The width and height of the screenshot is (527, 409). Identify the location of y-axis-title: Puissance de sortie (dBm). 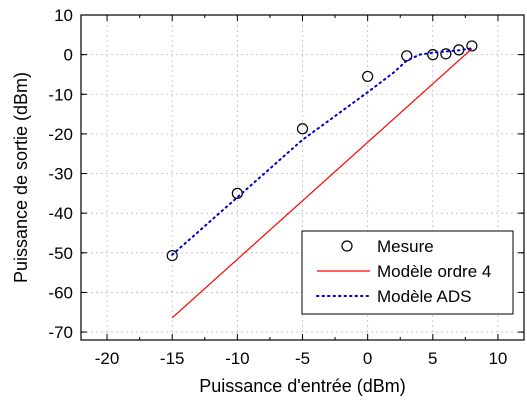
(21, 177).